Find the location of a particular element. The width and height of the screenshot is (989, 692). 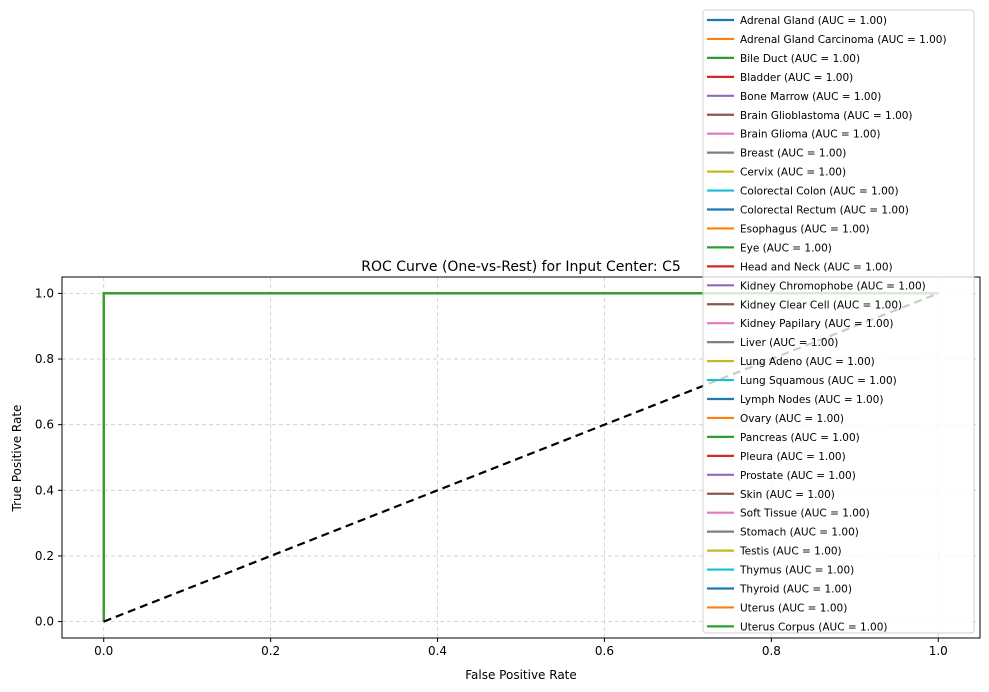

legend-label: Bone Marrow (AUC = 1.00) is located at coordinates (810, 97).